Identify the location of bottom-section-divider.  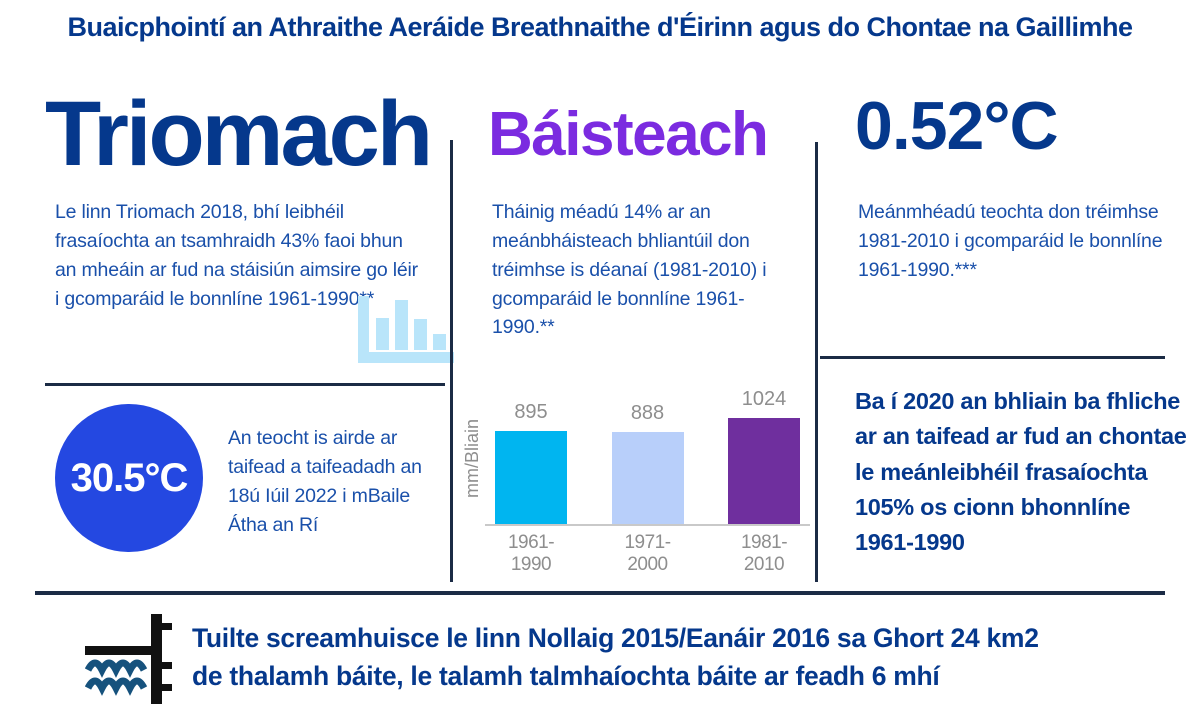
(600, 593).